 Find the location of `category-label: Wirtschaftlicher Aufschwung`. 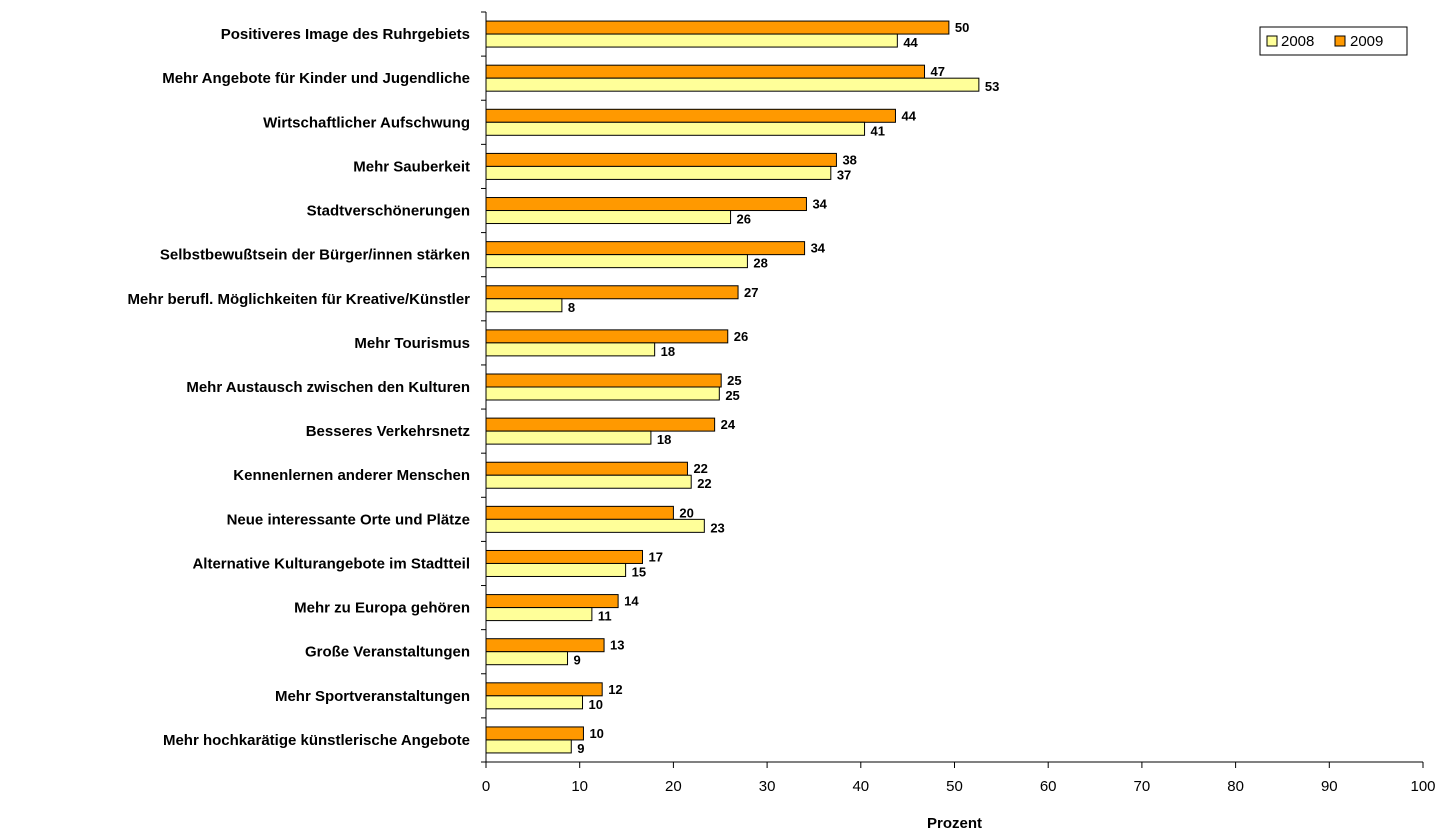

category-label: Wirtschaftlicher Aufschwung is located at coordinates (366, 122).